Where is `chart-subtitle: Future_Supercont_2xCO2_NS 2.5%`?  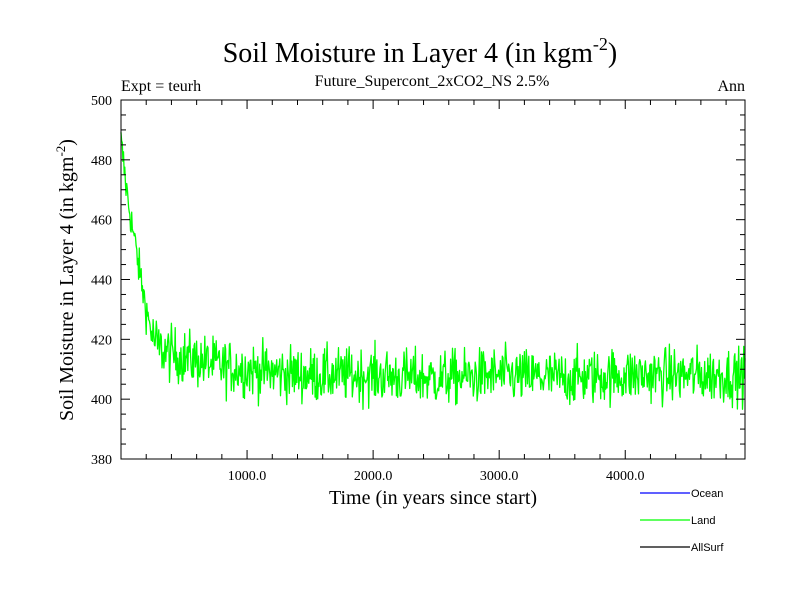 chart-subtitle: Future_Supercont_2xCO2_NS 2.5% is located at coordinates (432, 81).